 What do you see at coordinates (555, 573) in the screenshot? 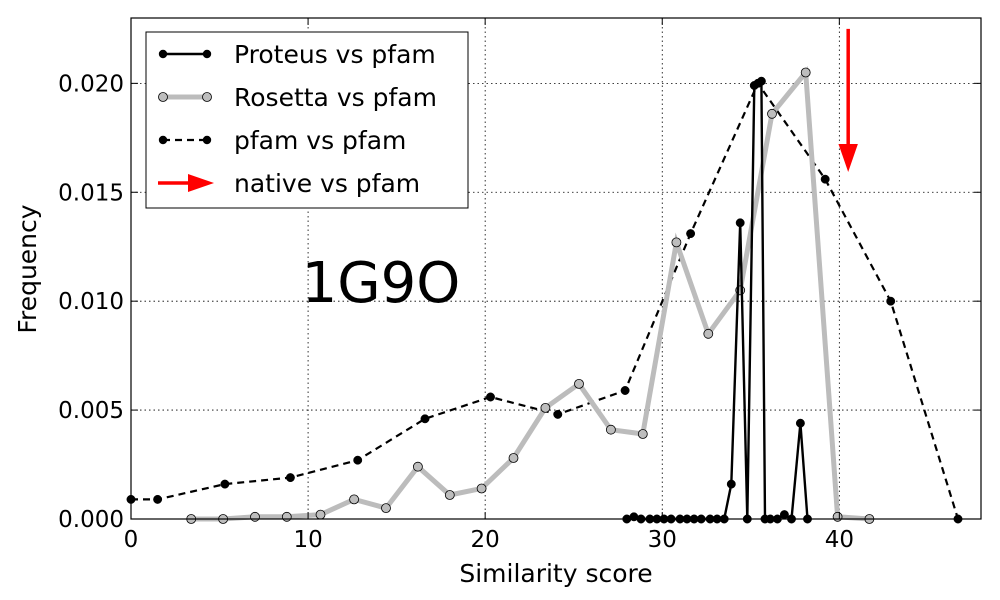
I see `x-axis-label: Similarity score` at bounding box center [555, 573].